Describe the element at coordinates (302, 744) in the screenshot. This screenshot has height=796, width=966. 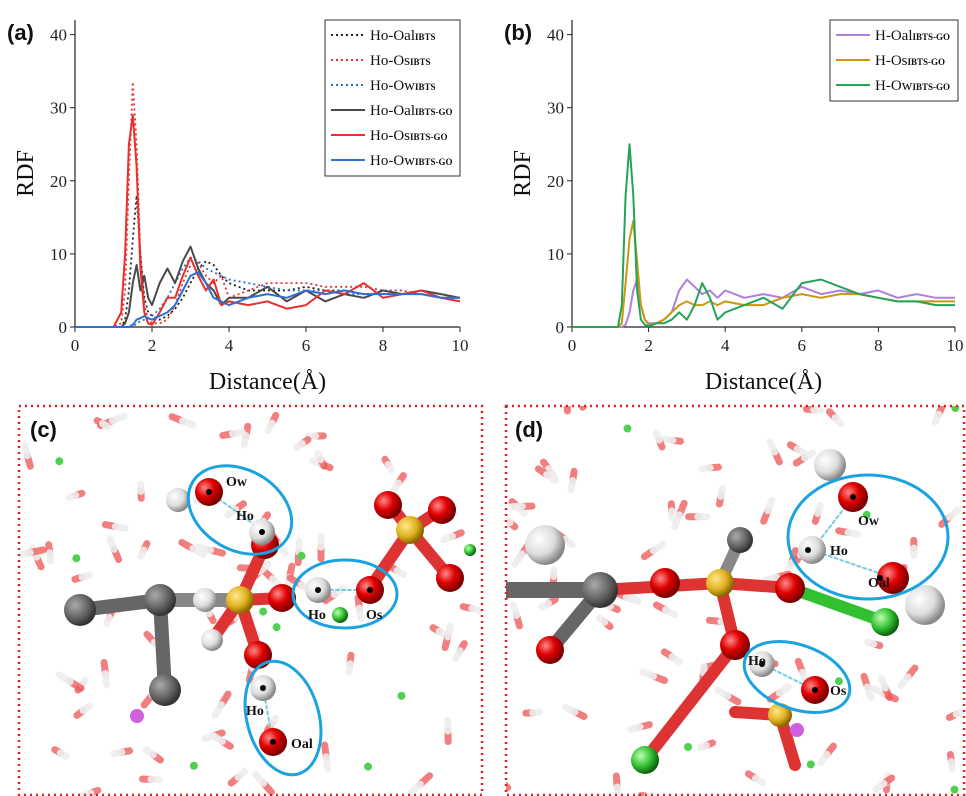
I see `atom-label: Oal` at that location.